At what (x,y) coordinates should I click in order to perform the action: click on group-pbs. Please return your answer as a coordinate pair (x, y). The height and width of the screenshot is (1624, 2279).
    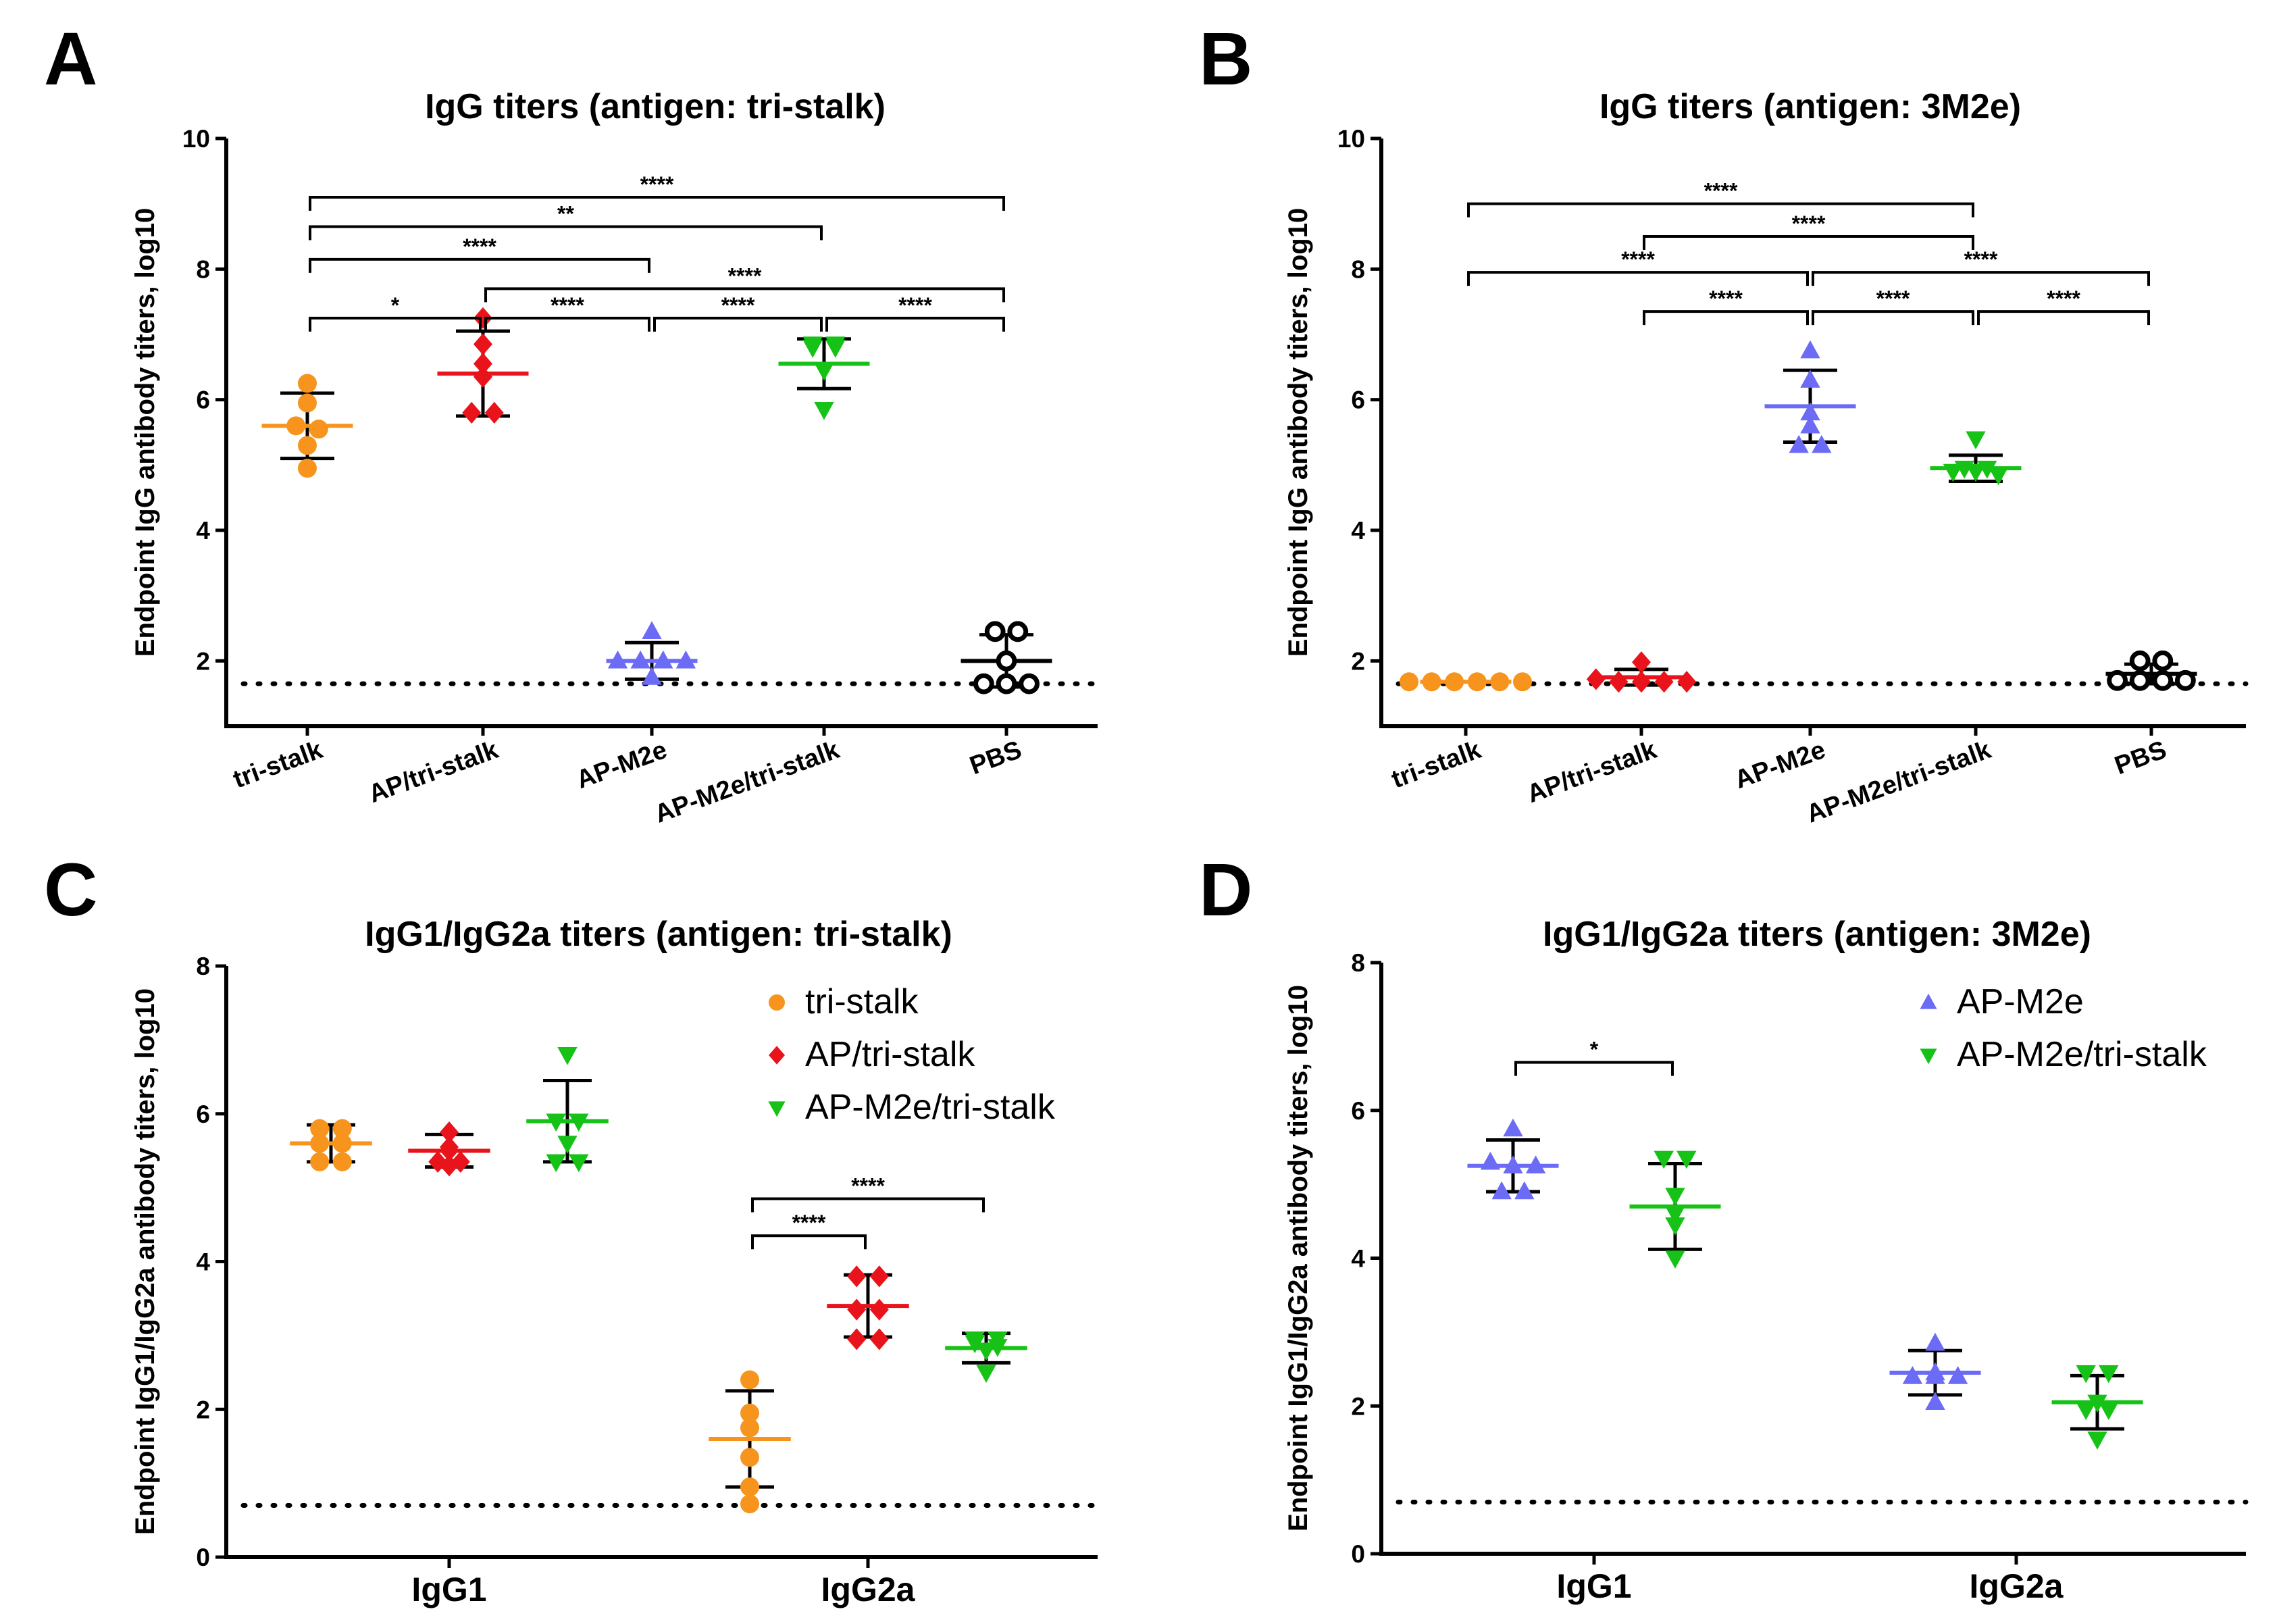
    Looking at the image, I should click on (1007, 657).